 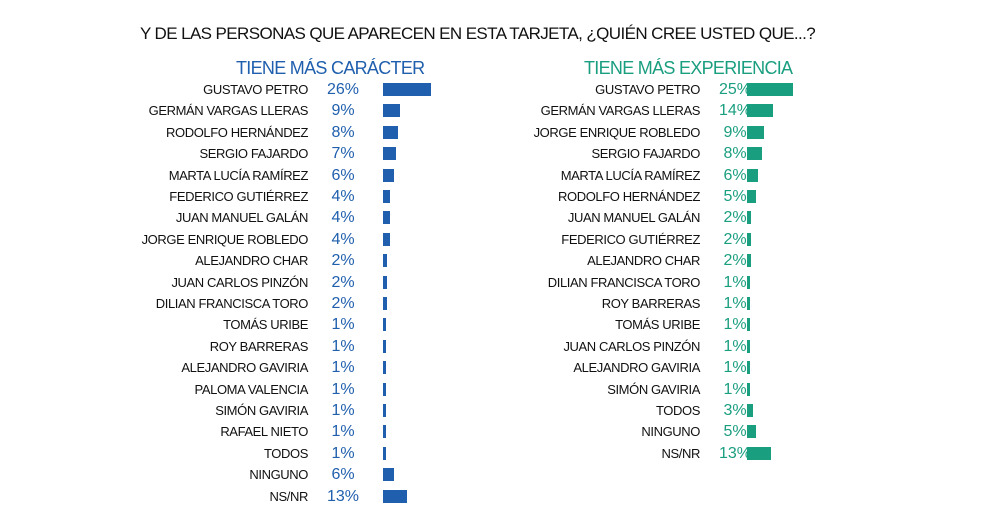 I want to click on bar-row: GERMÁN VARGAS LLERAS 9%, so click(x=500, y=111).